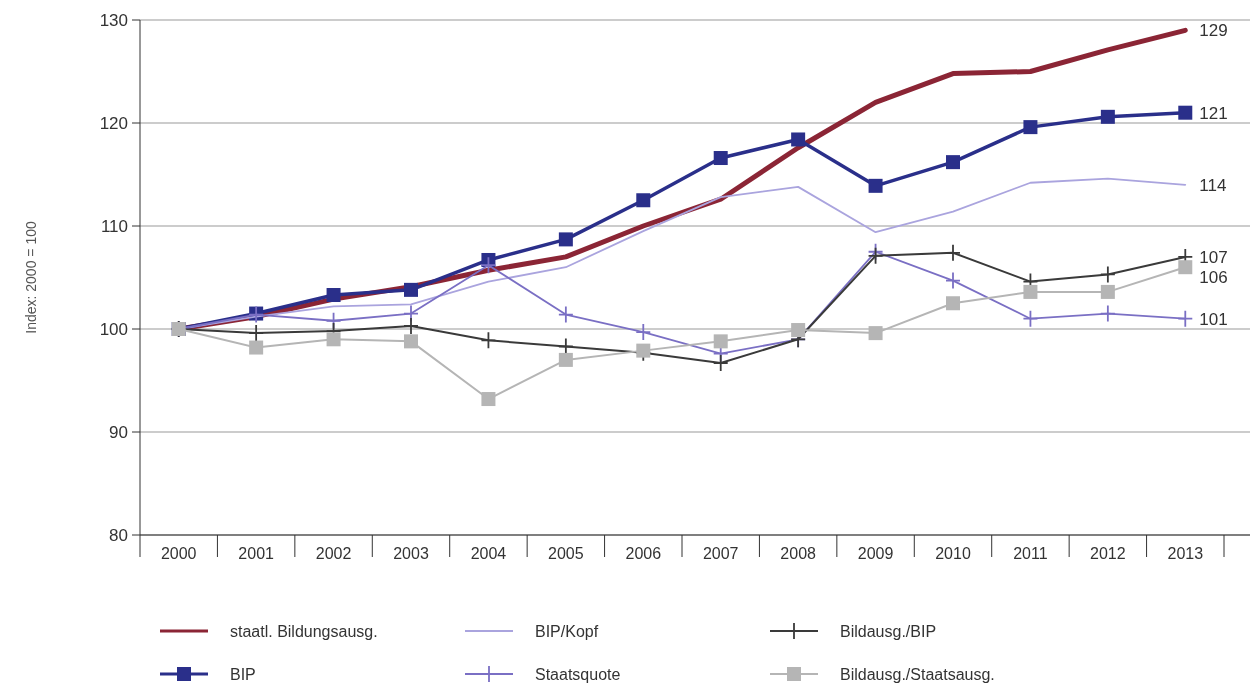 Image resolution: width=1254 pixels, height=693 pixels. What do you see at coordinates (411, 553) in the screenshot?
I see `x-tick-label: 2003` at bounding box center [411, 553].